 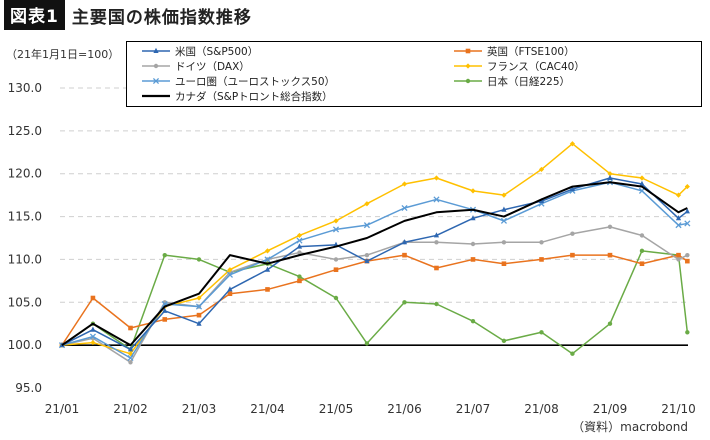 I want to click on legend-item-uk: 英国（FTSE100）, so click(x=514, y=51).